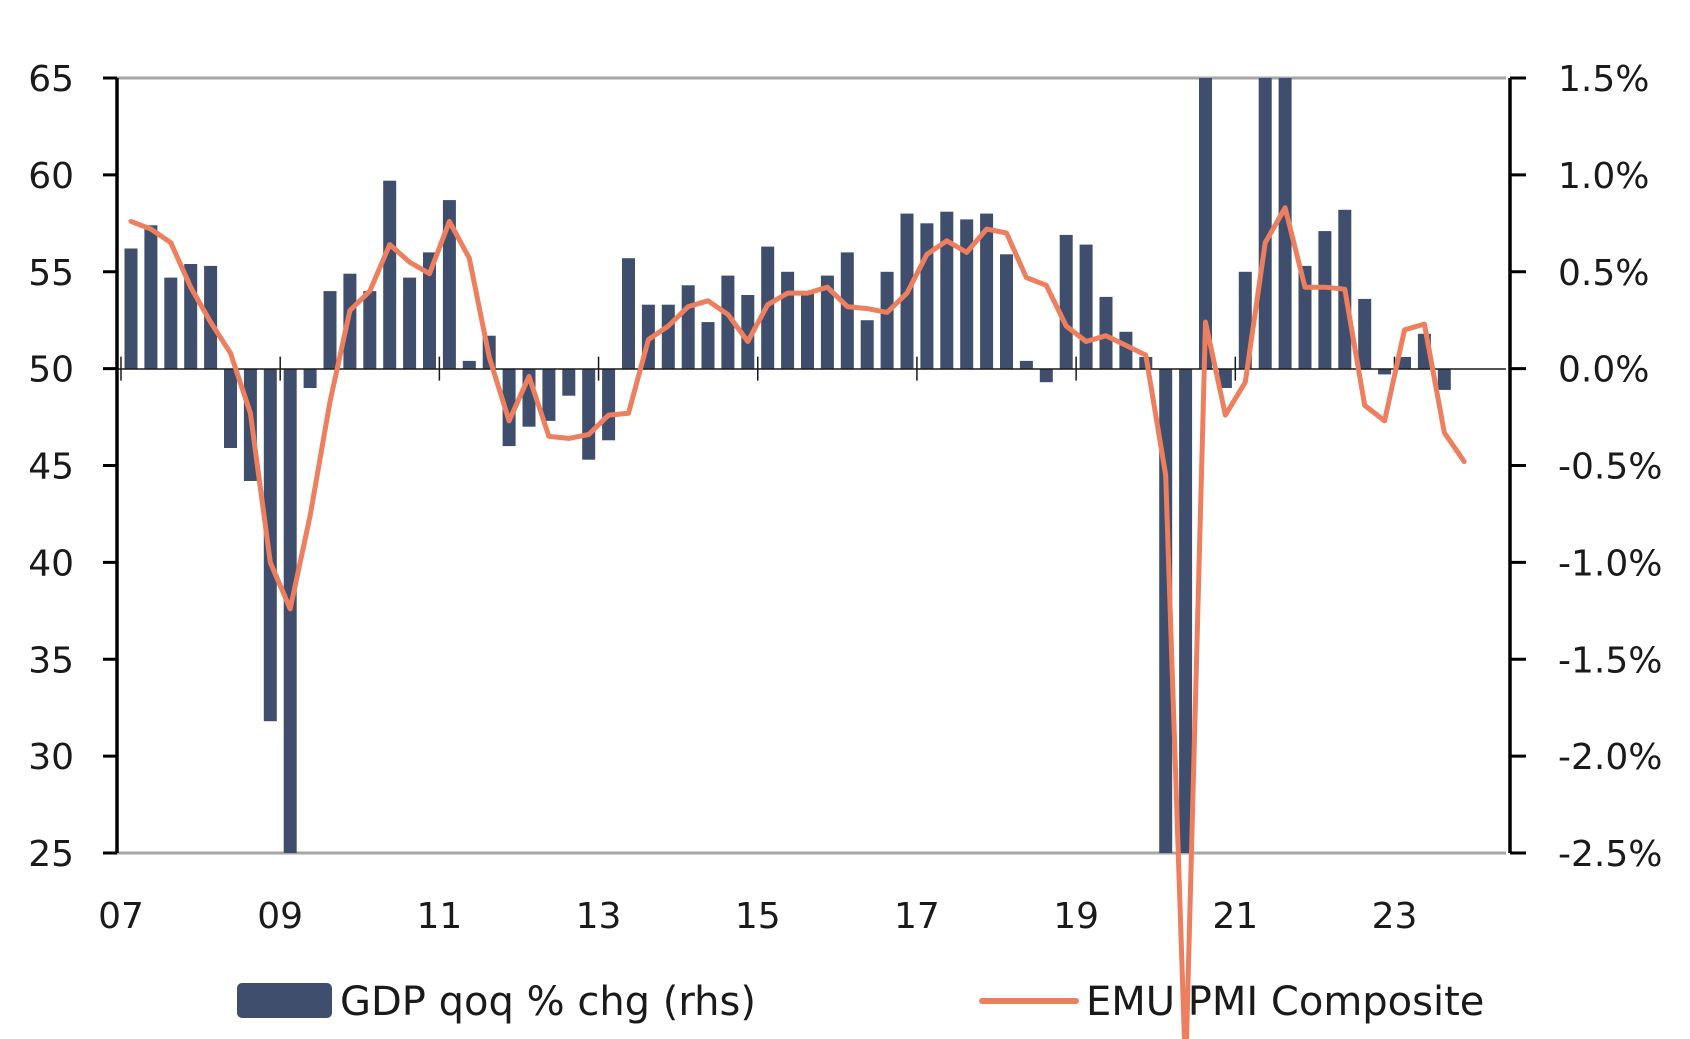 This screenshot has width=1690, height=1039. Describe the element at coordinates (1610, 563) in the screenshot. I see `y-right-tick-label: -1.0%` at that location.